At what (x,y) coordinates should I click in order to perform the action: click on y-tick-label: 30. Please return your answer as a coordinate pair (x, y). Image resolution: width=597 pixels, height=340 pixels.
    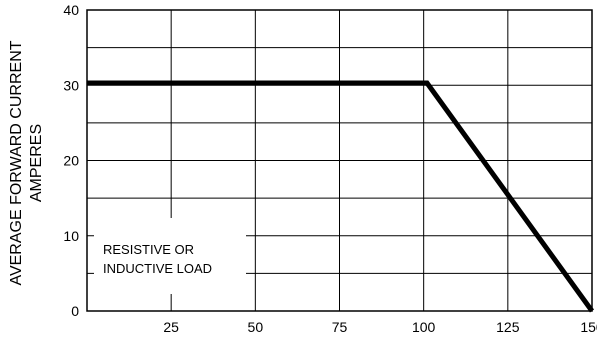
    Looking at the image, I should click on (71, 85).